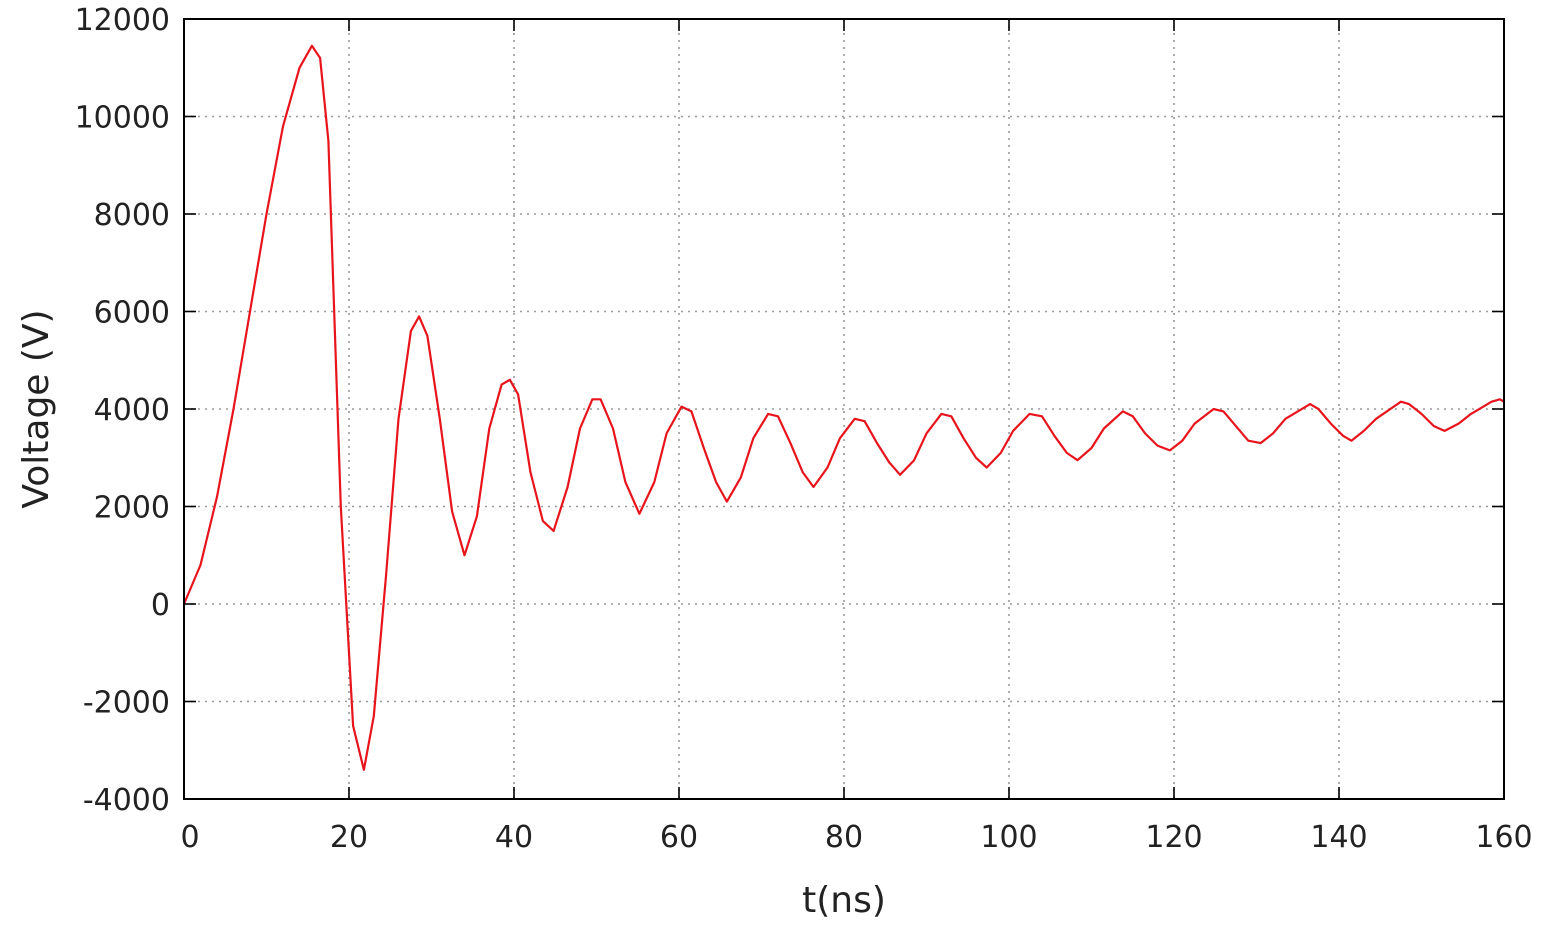 This screenshot has height=931, width=1551. What do you see at coordinates (1503, 837) in the screenshot?
I see `x-tick-label: 160` at bounding box center [1503, 837].